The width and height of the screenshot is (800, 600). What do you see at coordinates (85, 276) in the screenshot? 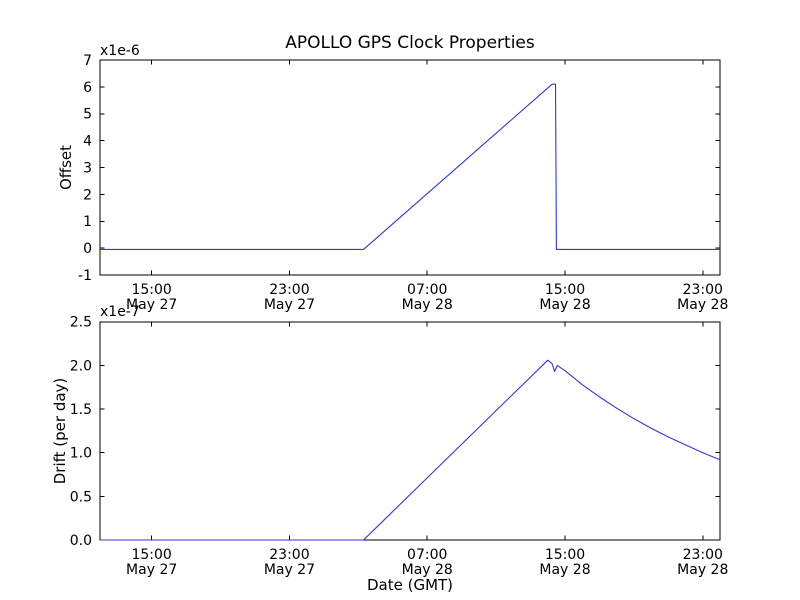
I see `y-tick-label: -1` at bounding box center [85, 276].